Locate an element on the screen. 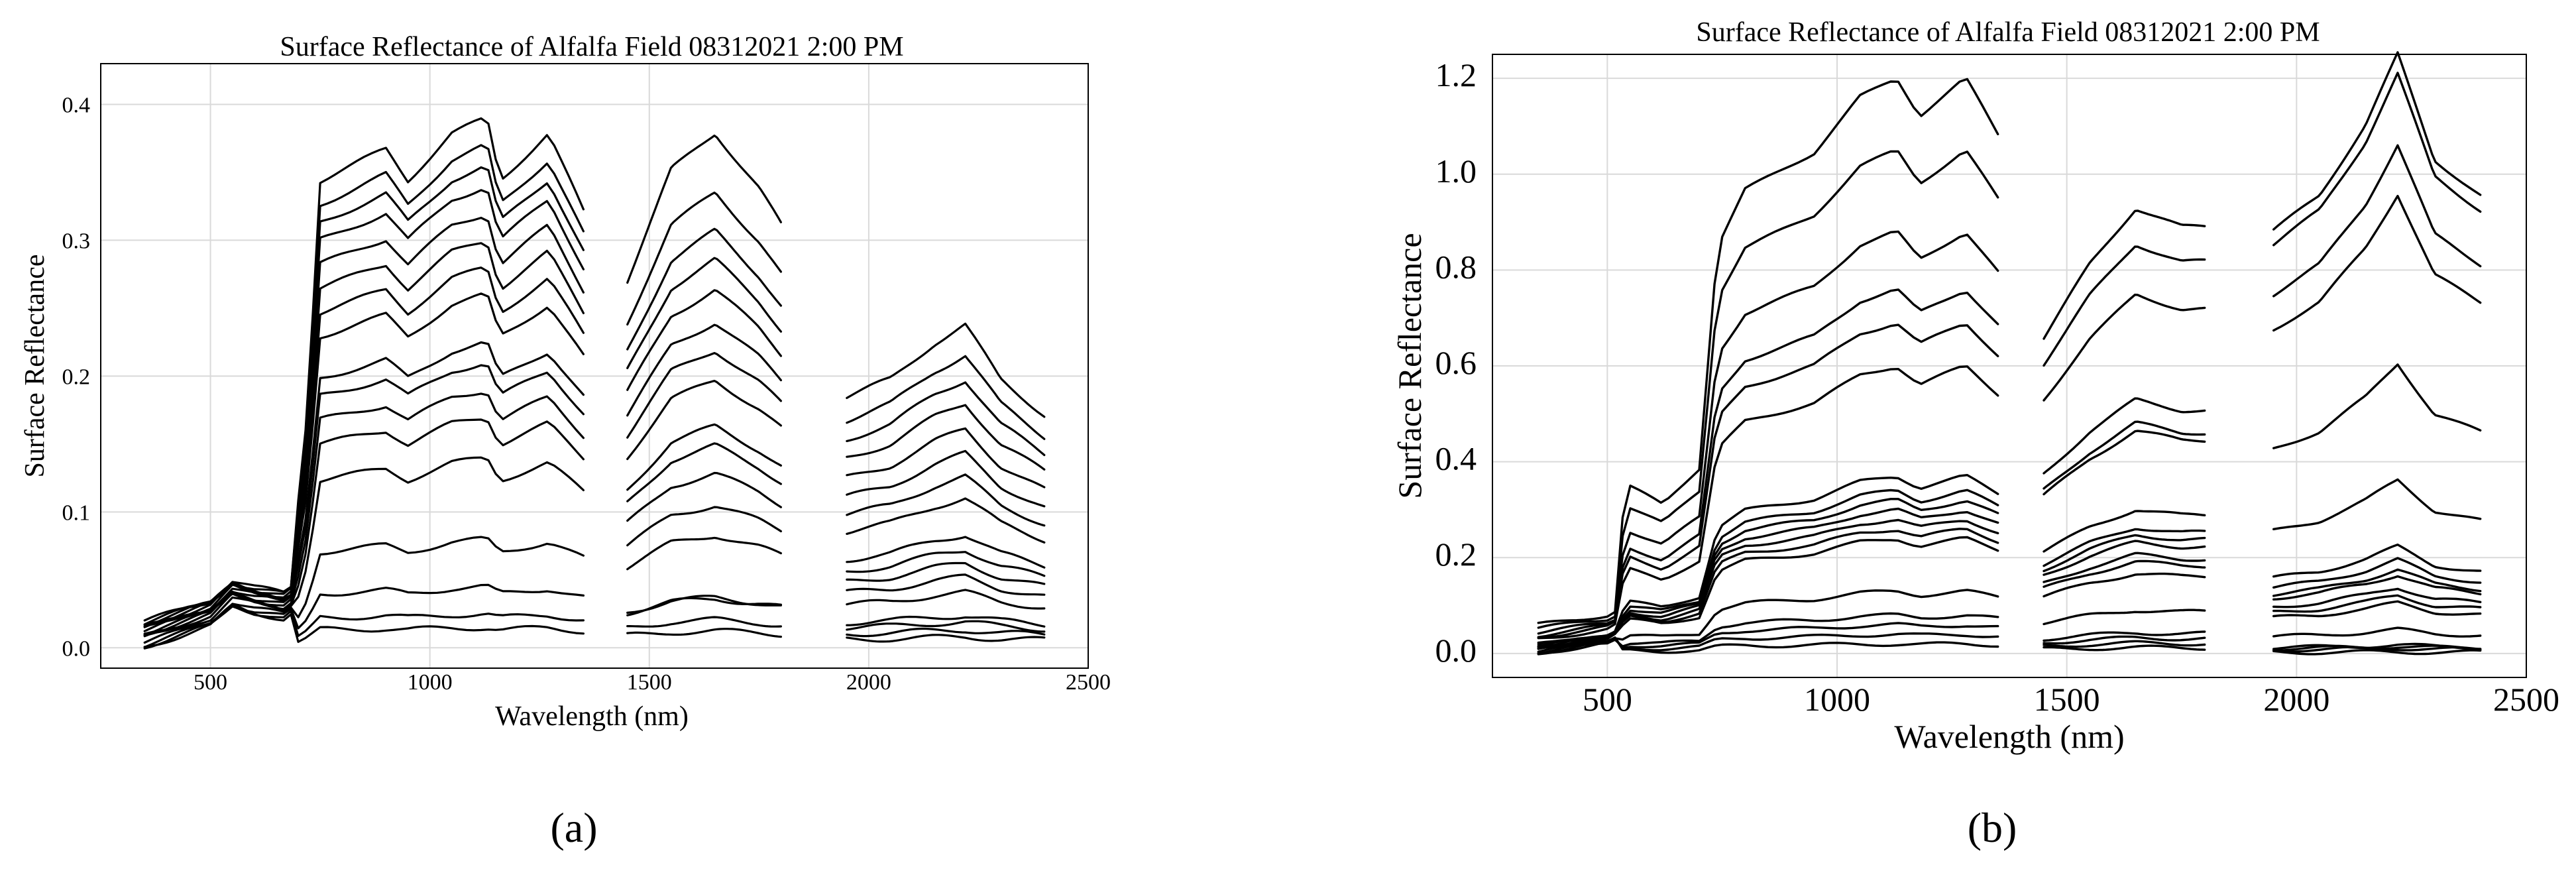  chart-b-y-tick-label: 1.0 is located at coordinates (1456, 171).